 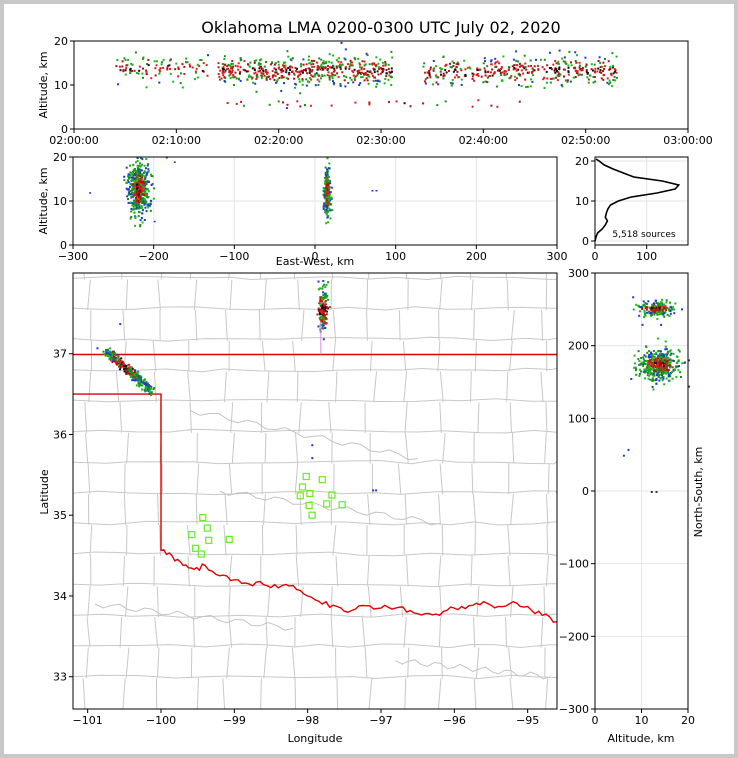 What do you see at coordinates (73, 140) in the screenshot?
I see `time-height-x-tick-label: 02:00:00` at bounding box center [73, 140].